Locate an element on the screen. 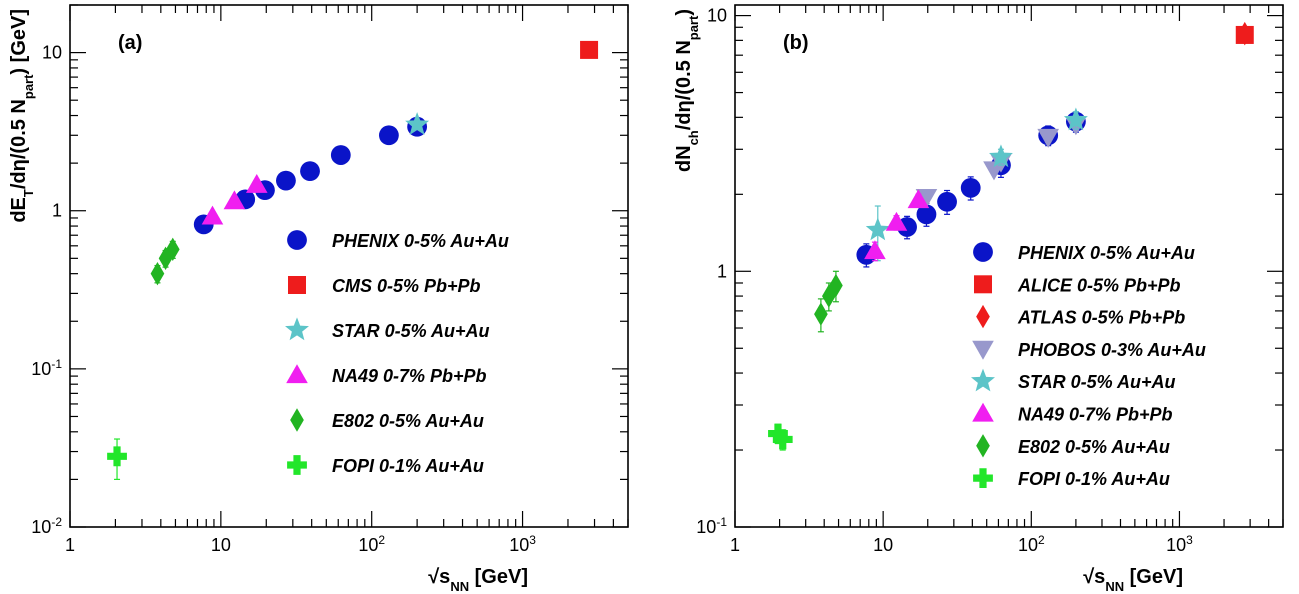 This screenshot has height=594, width=1299. panel-label: (a) is located at coordinates (130, 43).